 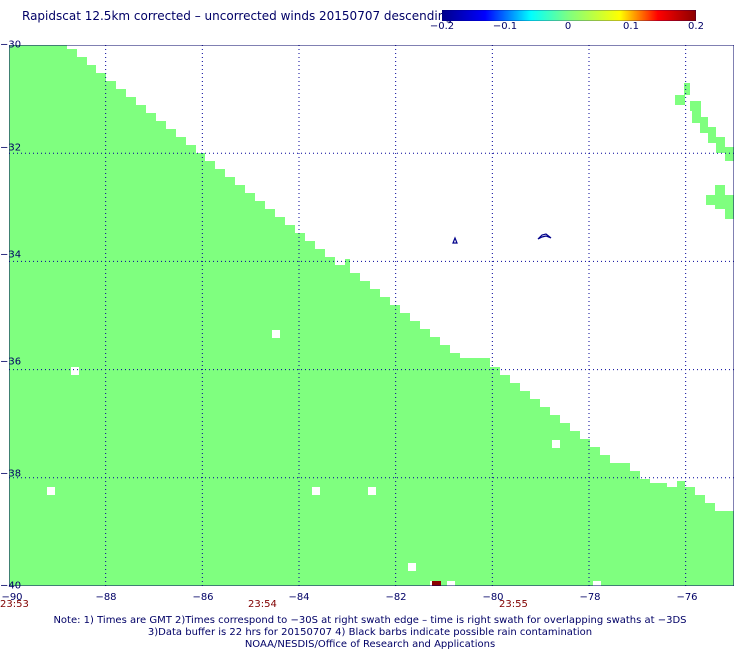 I want to click on longitude-tick-label: −82, so click(x=396, y=597).